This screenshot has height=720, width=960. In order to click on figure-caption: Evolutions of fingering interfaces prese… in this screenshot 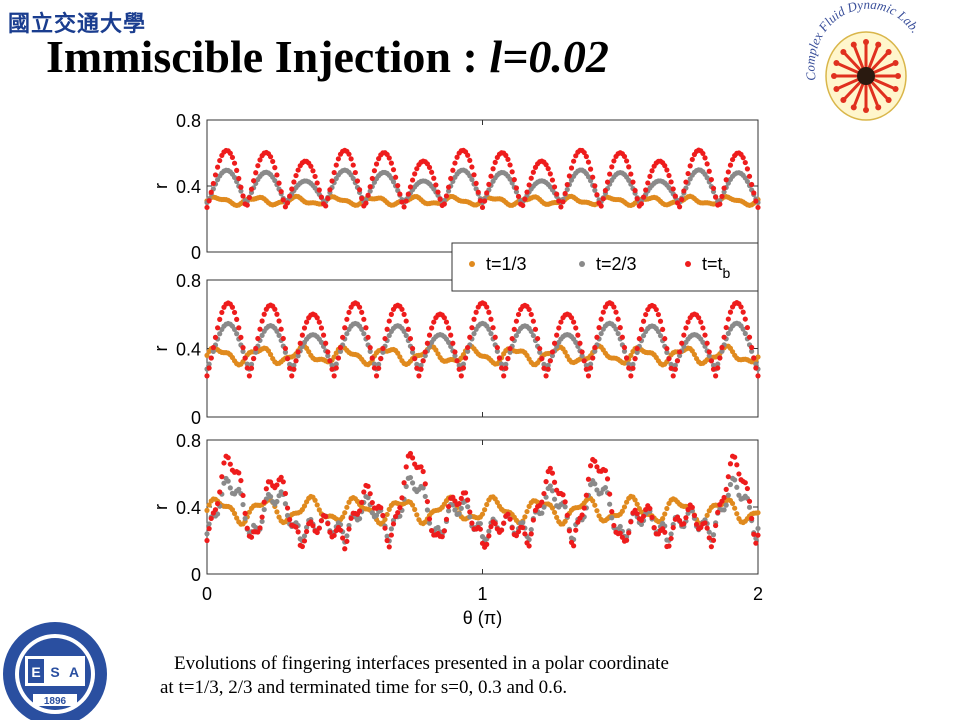, I will do `click(530, 676)`.